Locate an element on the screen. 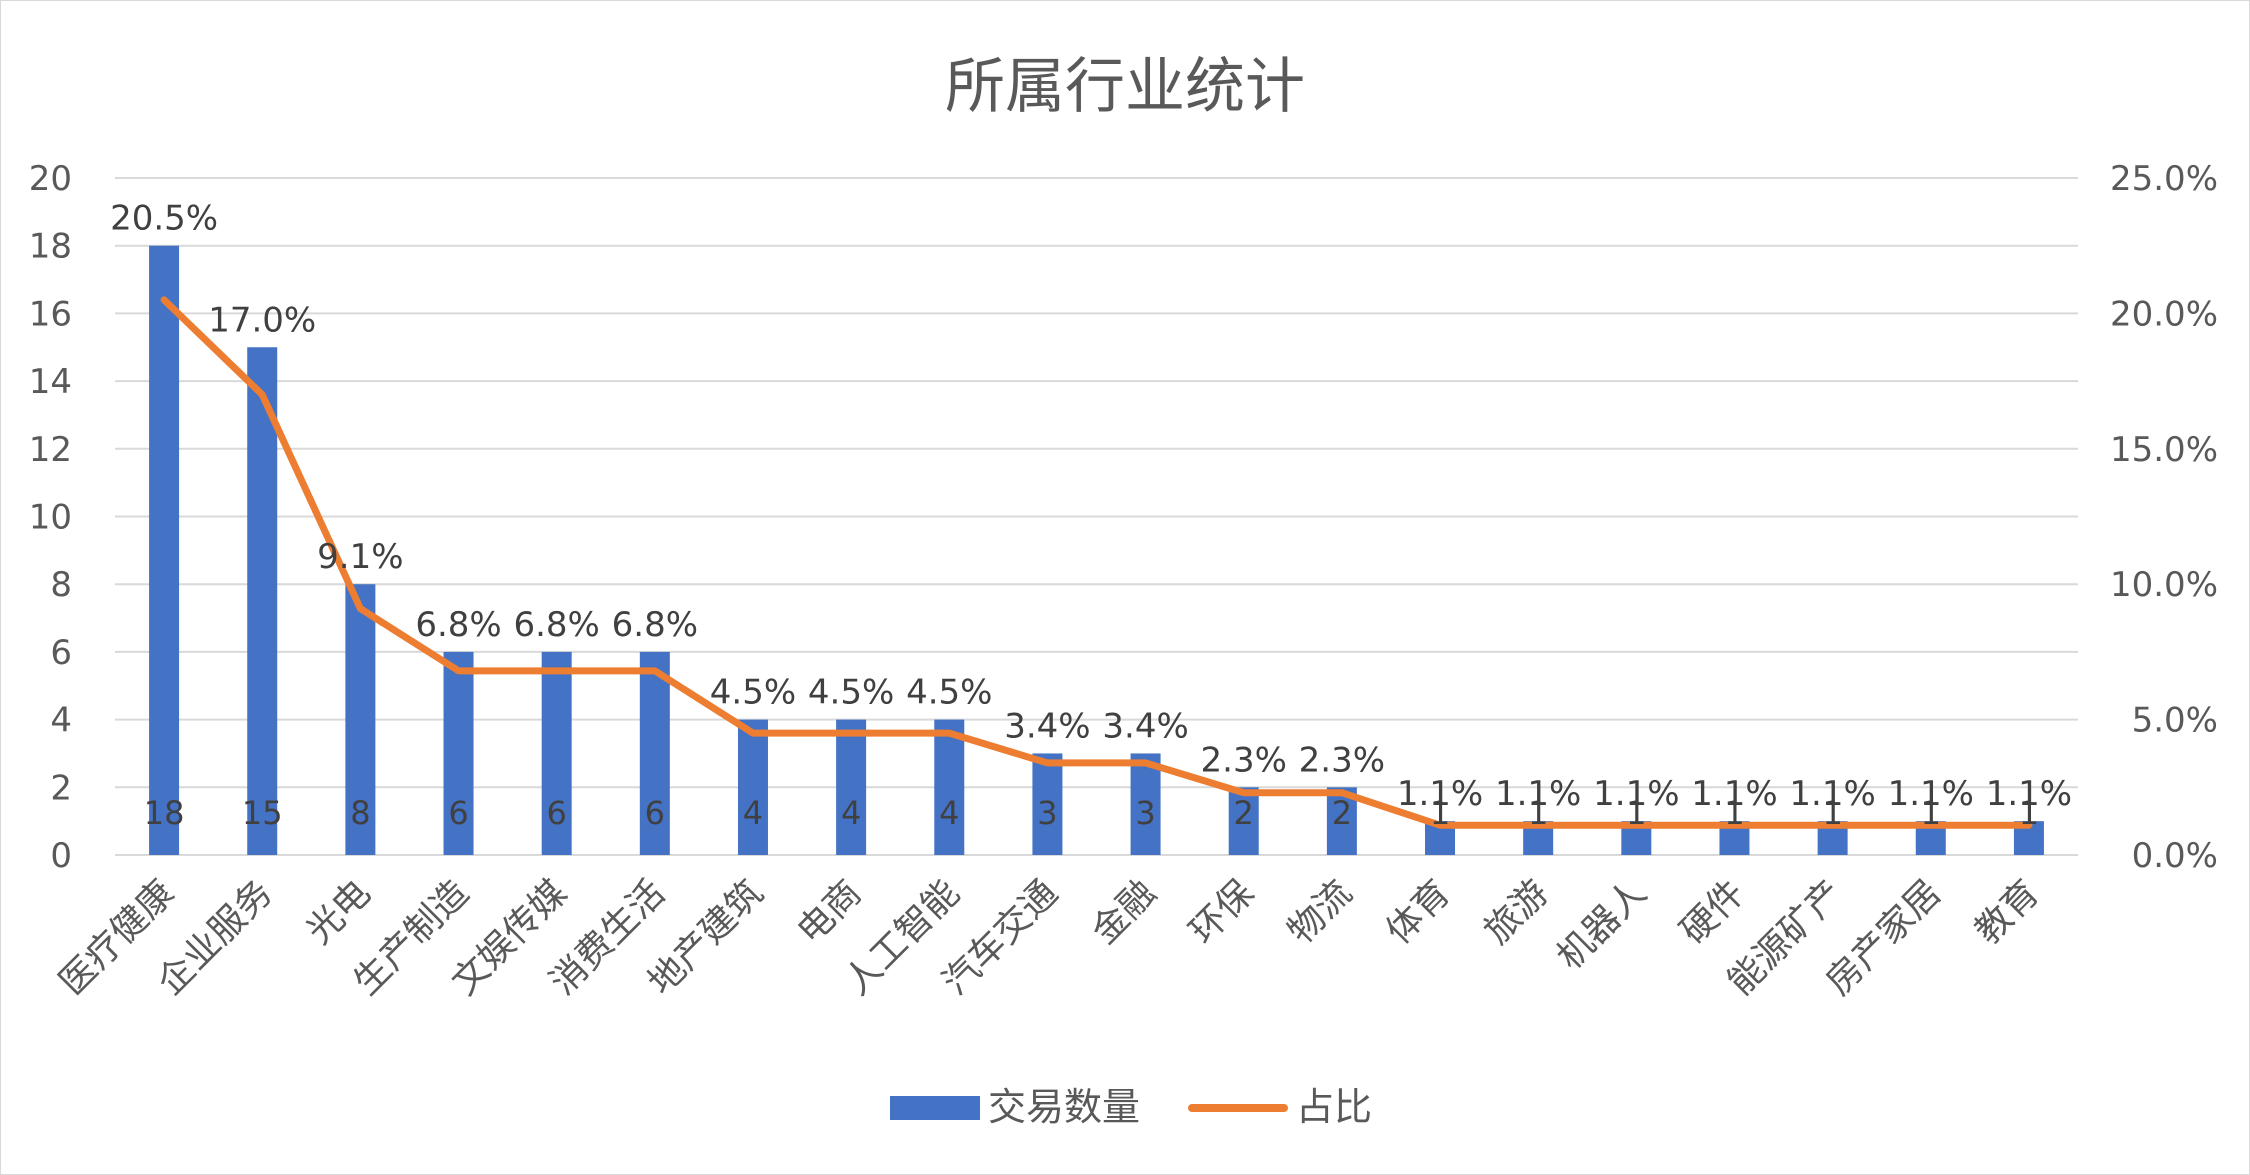  y-left-tick-label: 12 is located at coordinates (50, 450).